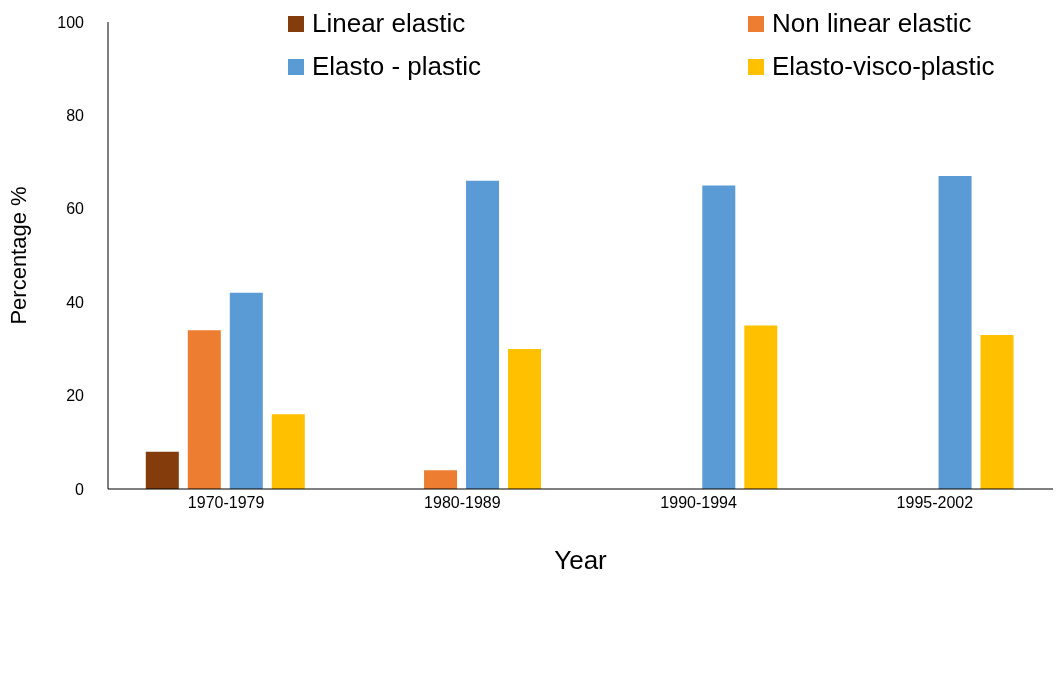 The width and height of the screenshot is (1061, 689). What do you see at coordinates (462, 503) in the screenshot?
I see `x-tick-label: 1980-1989` at bounding box center [462, 503].